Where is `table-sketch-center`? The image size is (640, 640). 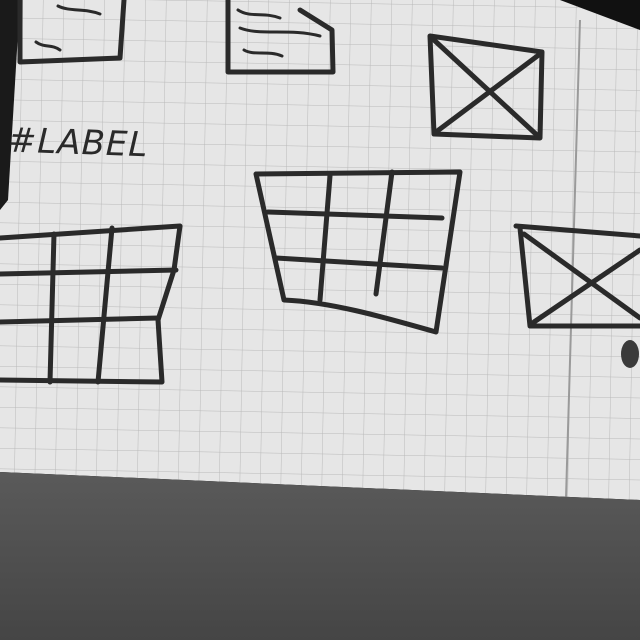 table-sketch-center is located at coordinates (358, 252).